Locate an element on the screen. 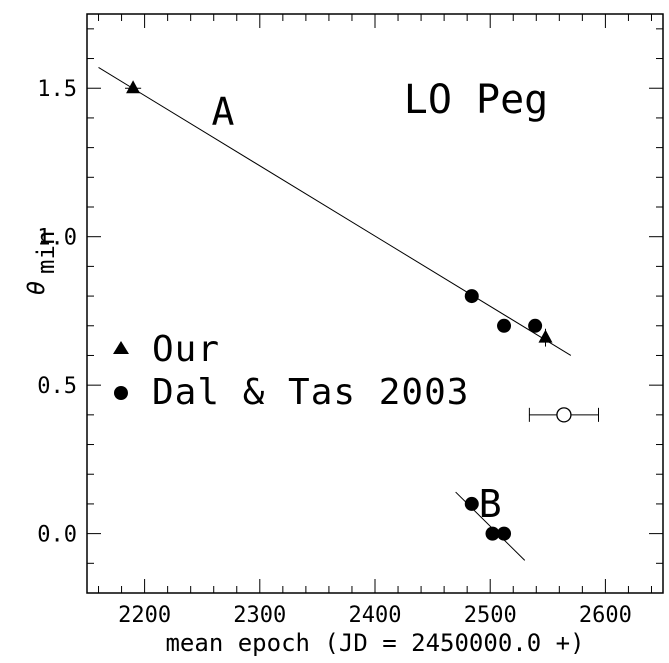  legend: Our Dal & Tas 2003 is located at coordinates (291, 371).